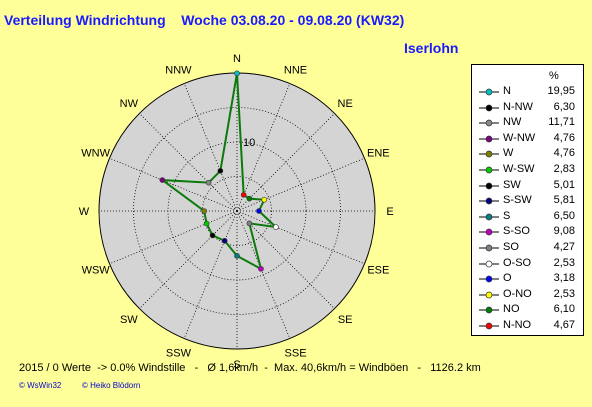 The height and width of the screenshot is (407, 592). What do you see at coordinates (518, 106) in the screenshot?
I see `legend-label: N-NW` at bounding box center [518, 106].